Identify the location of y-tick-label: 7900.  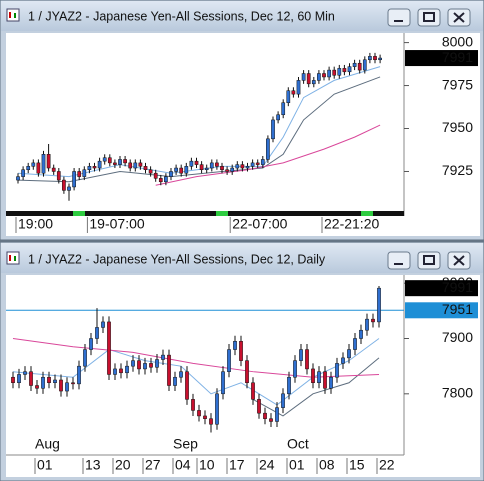
(457, 337).